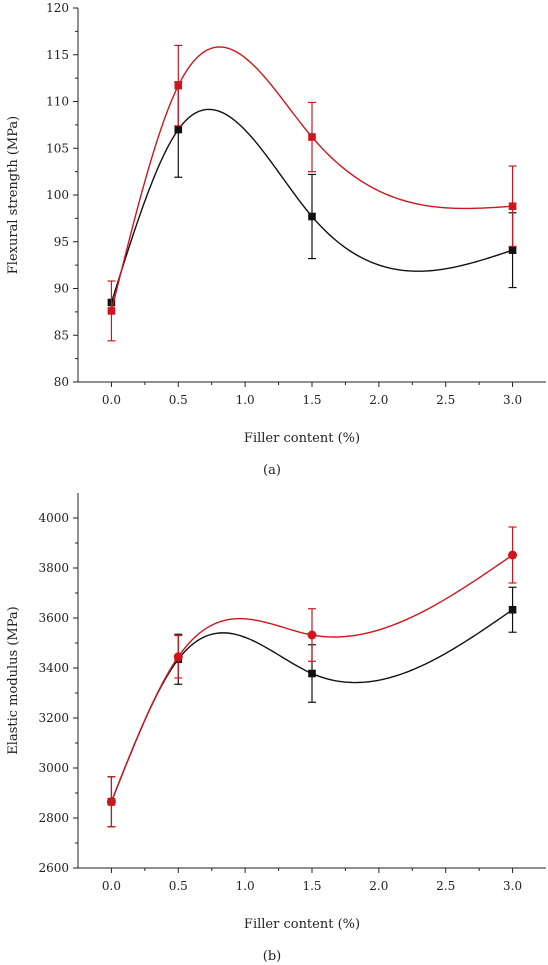 The image size is (548, 965). I want to click on y-tick-label: 105, so click(57, 148).